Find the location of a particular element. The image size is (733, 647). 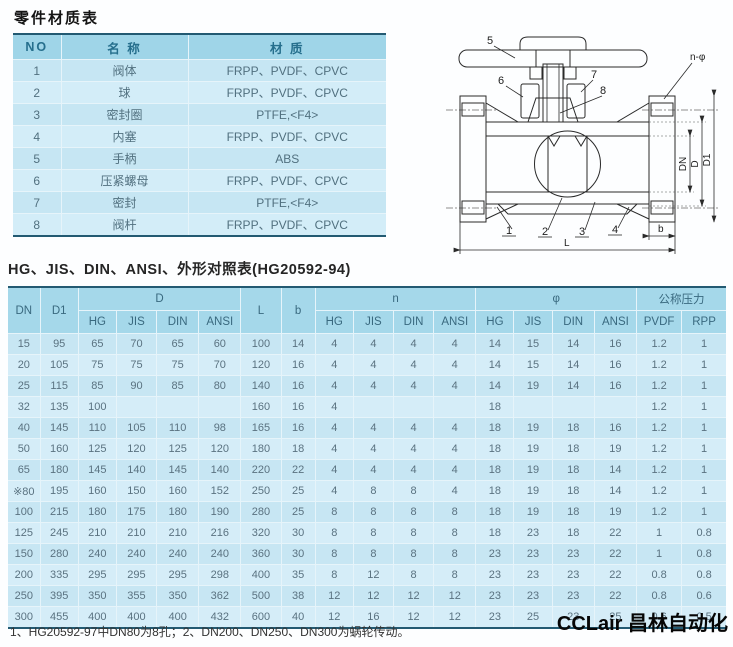

cell: 100 is located at coordinates (97, 407).